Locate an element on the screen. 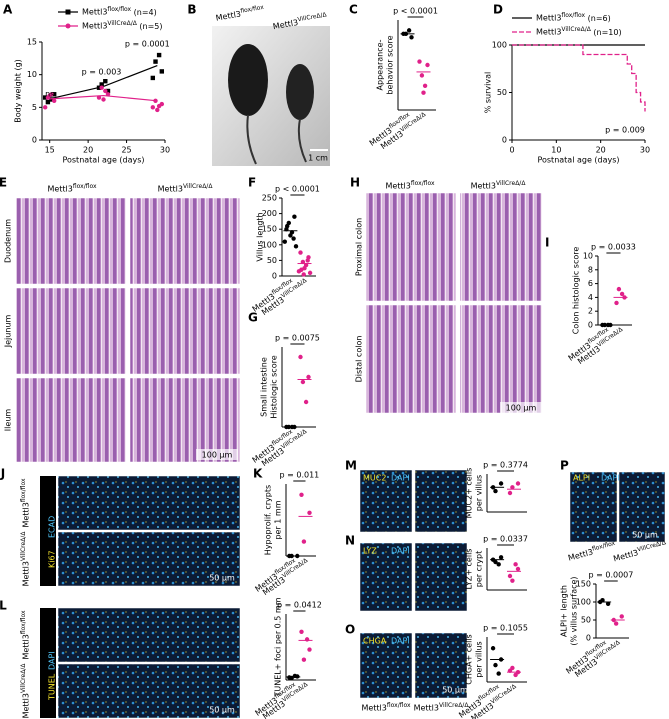  scale-label: 50 μm is located at coordinates (222, 710).